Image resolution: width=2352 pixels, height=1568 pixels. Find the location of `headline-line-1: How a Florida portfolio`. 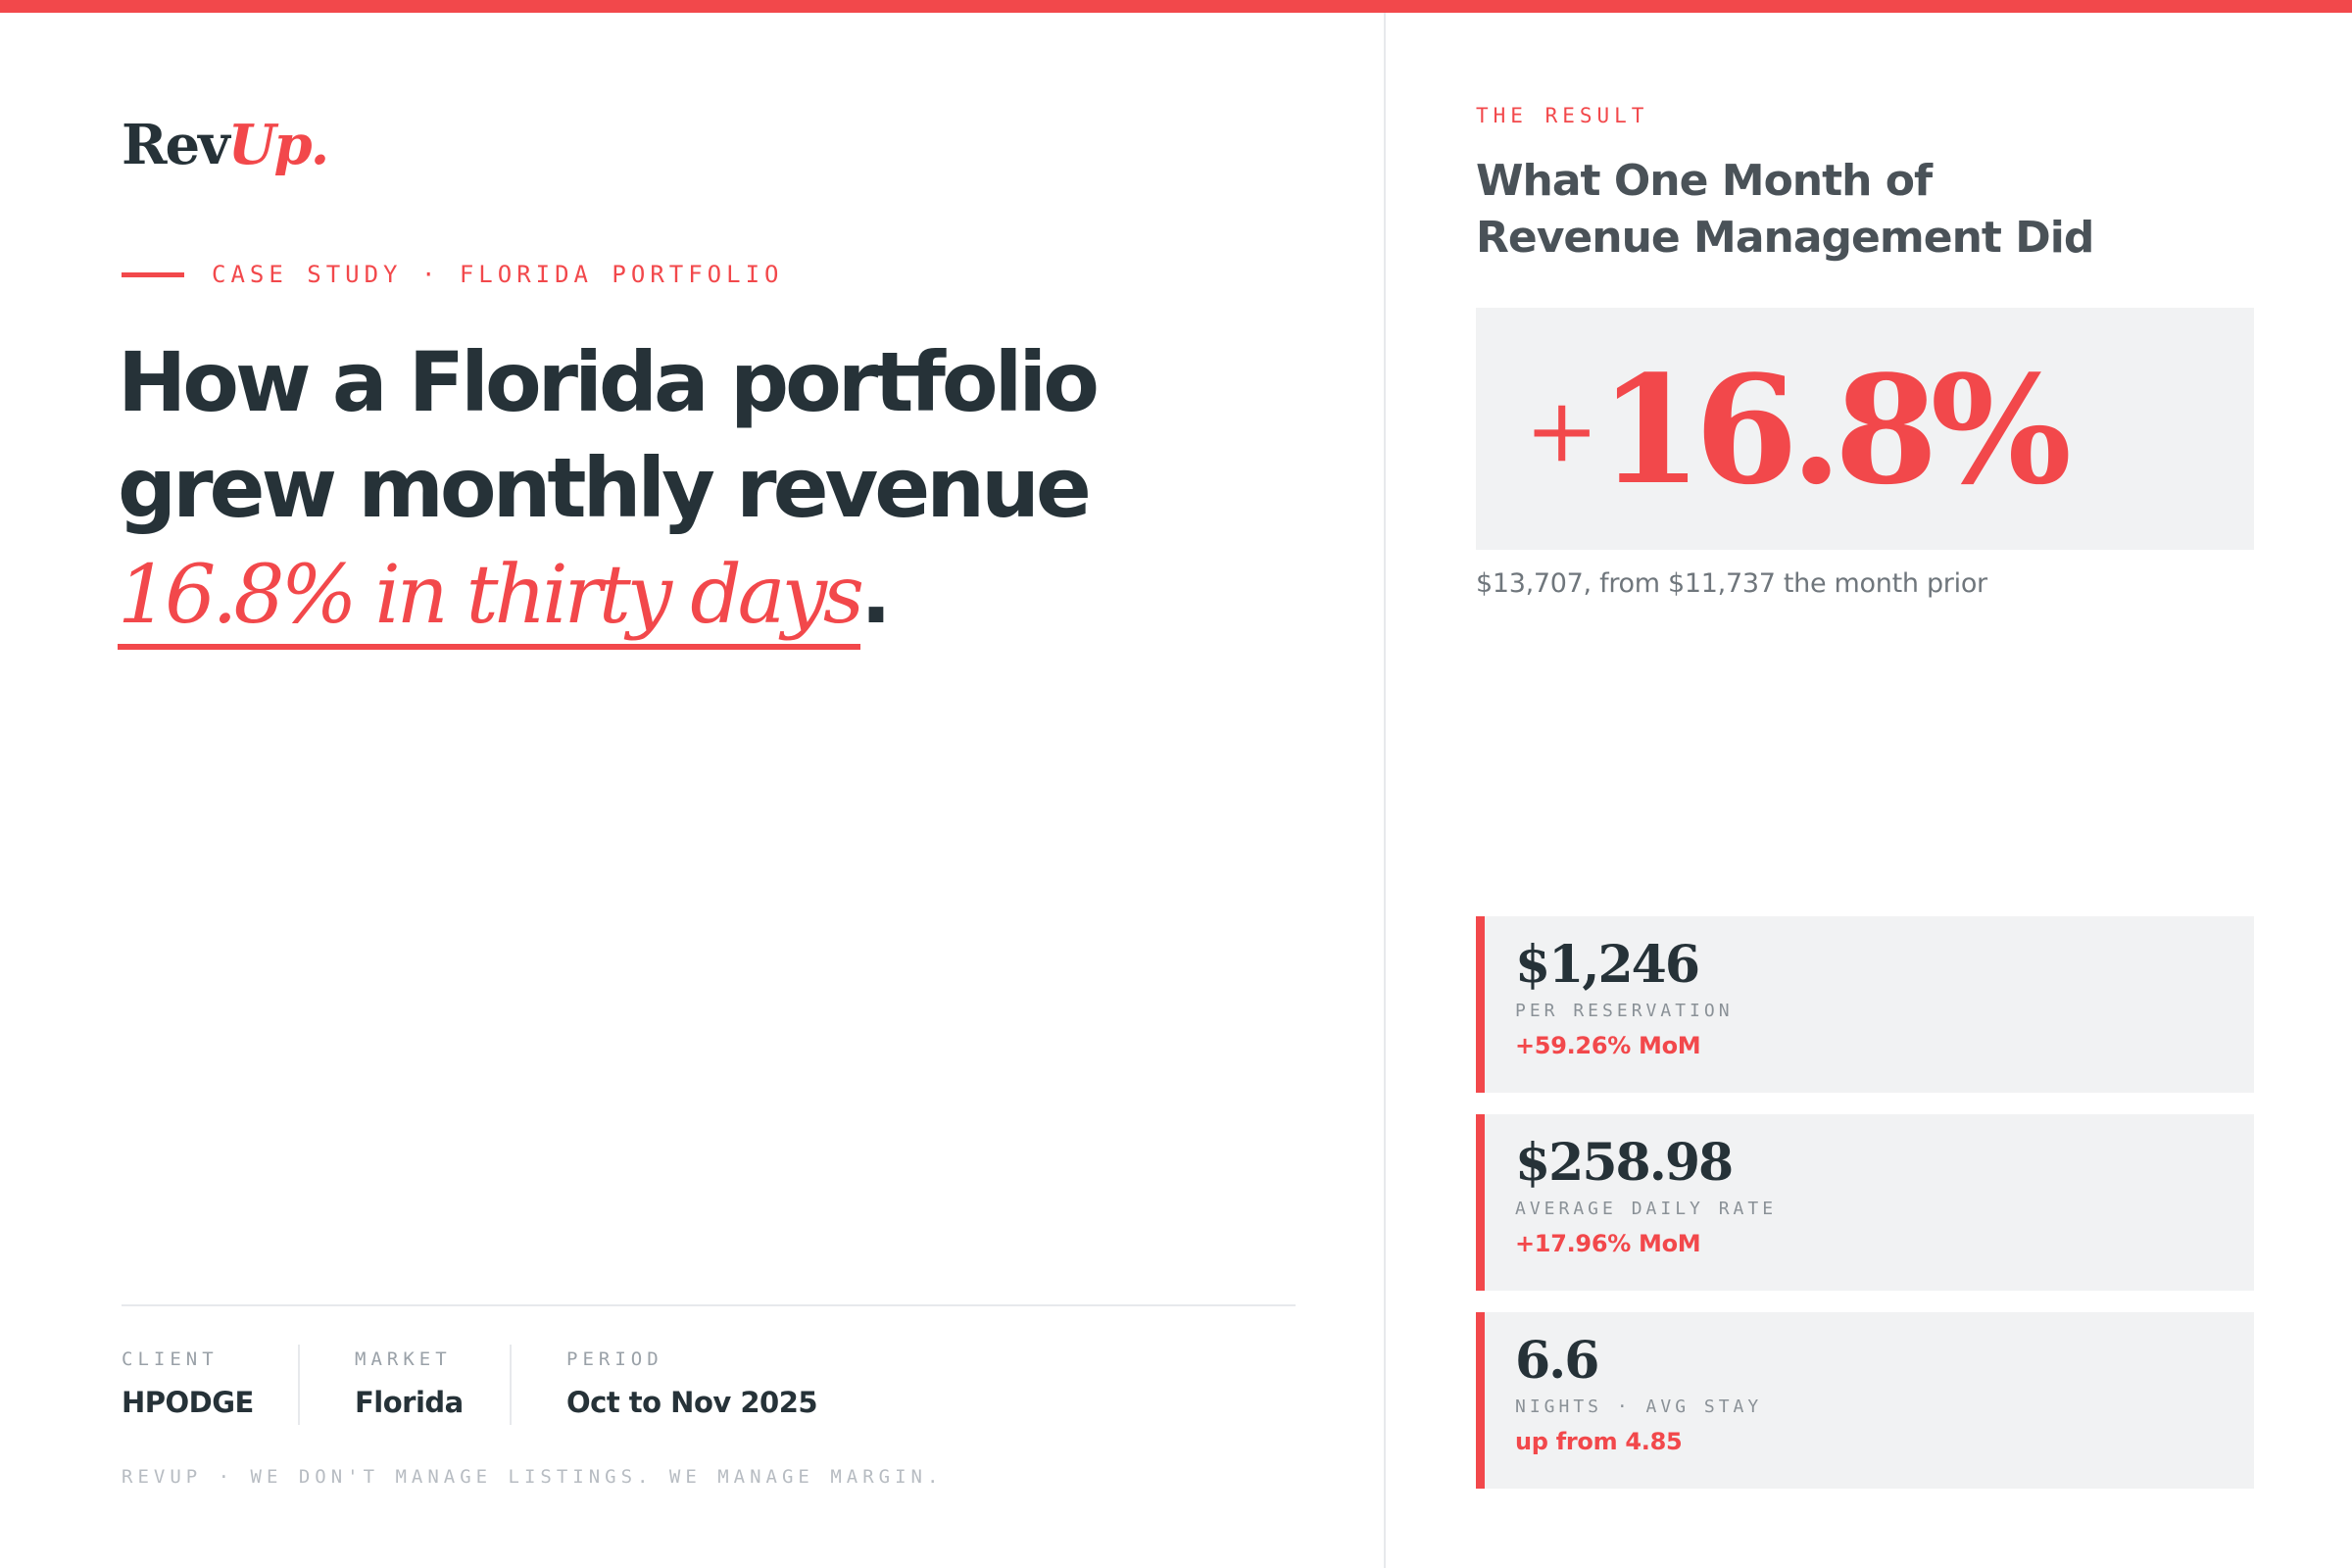

headline-line-1: How a Florida portfolio is located at coordinates (609, 382).